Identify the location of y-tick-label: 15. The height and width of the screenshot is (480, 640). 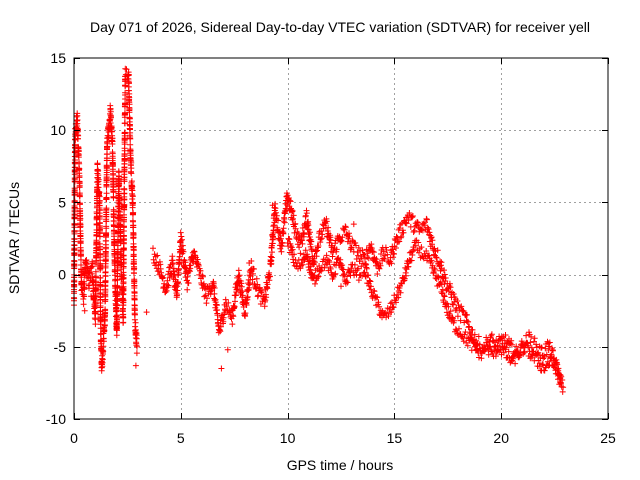
(58, 58).